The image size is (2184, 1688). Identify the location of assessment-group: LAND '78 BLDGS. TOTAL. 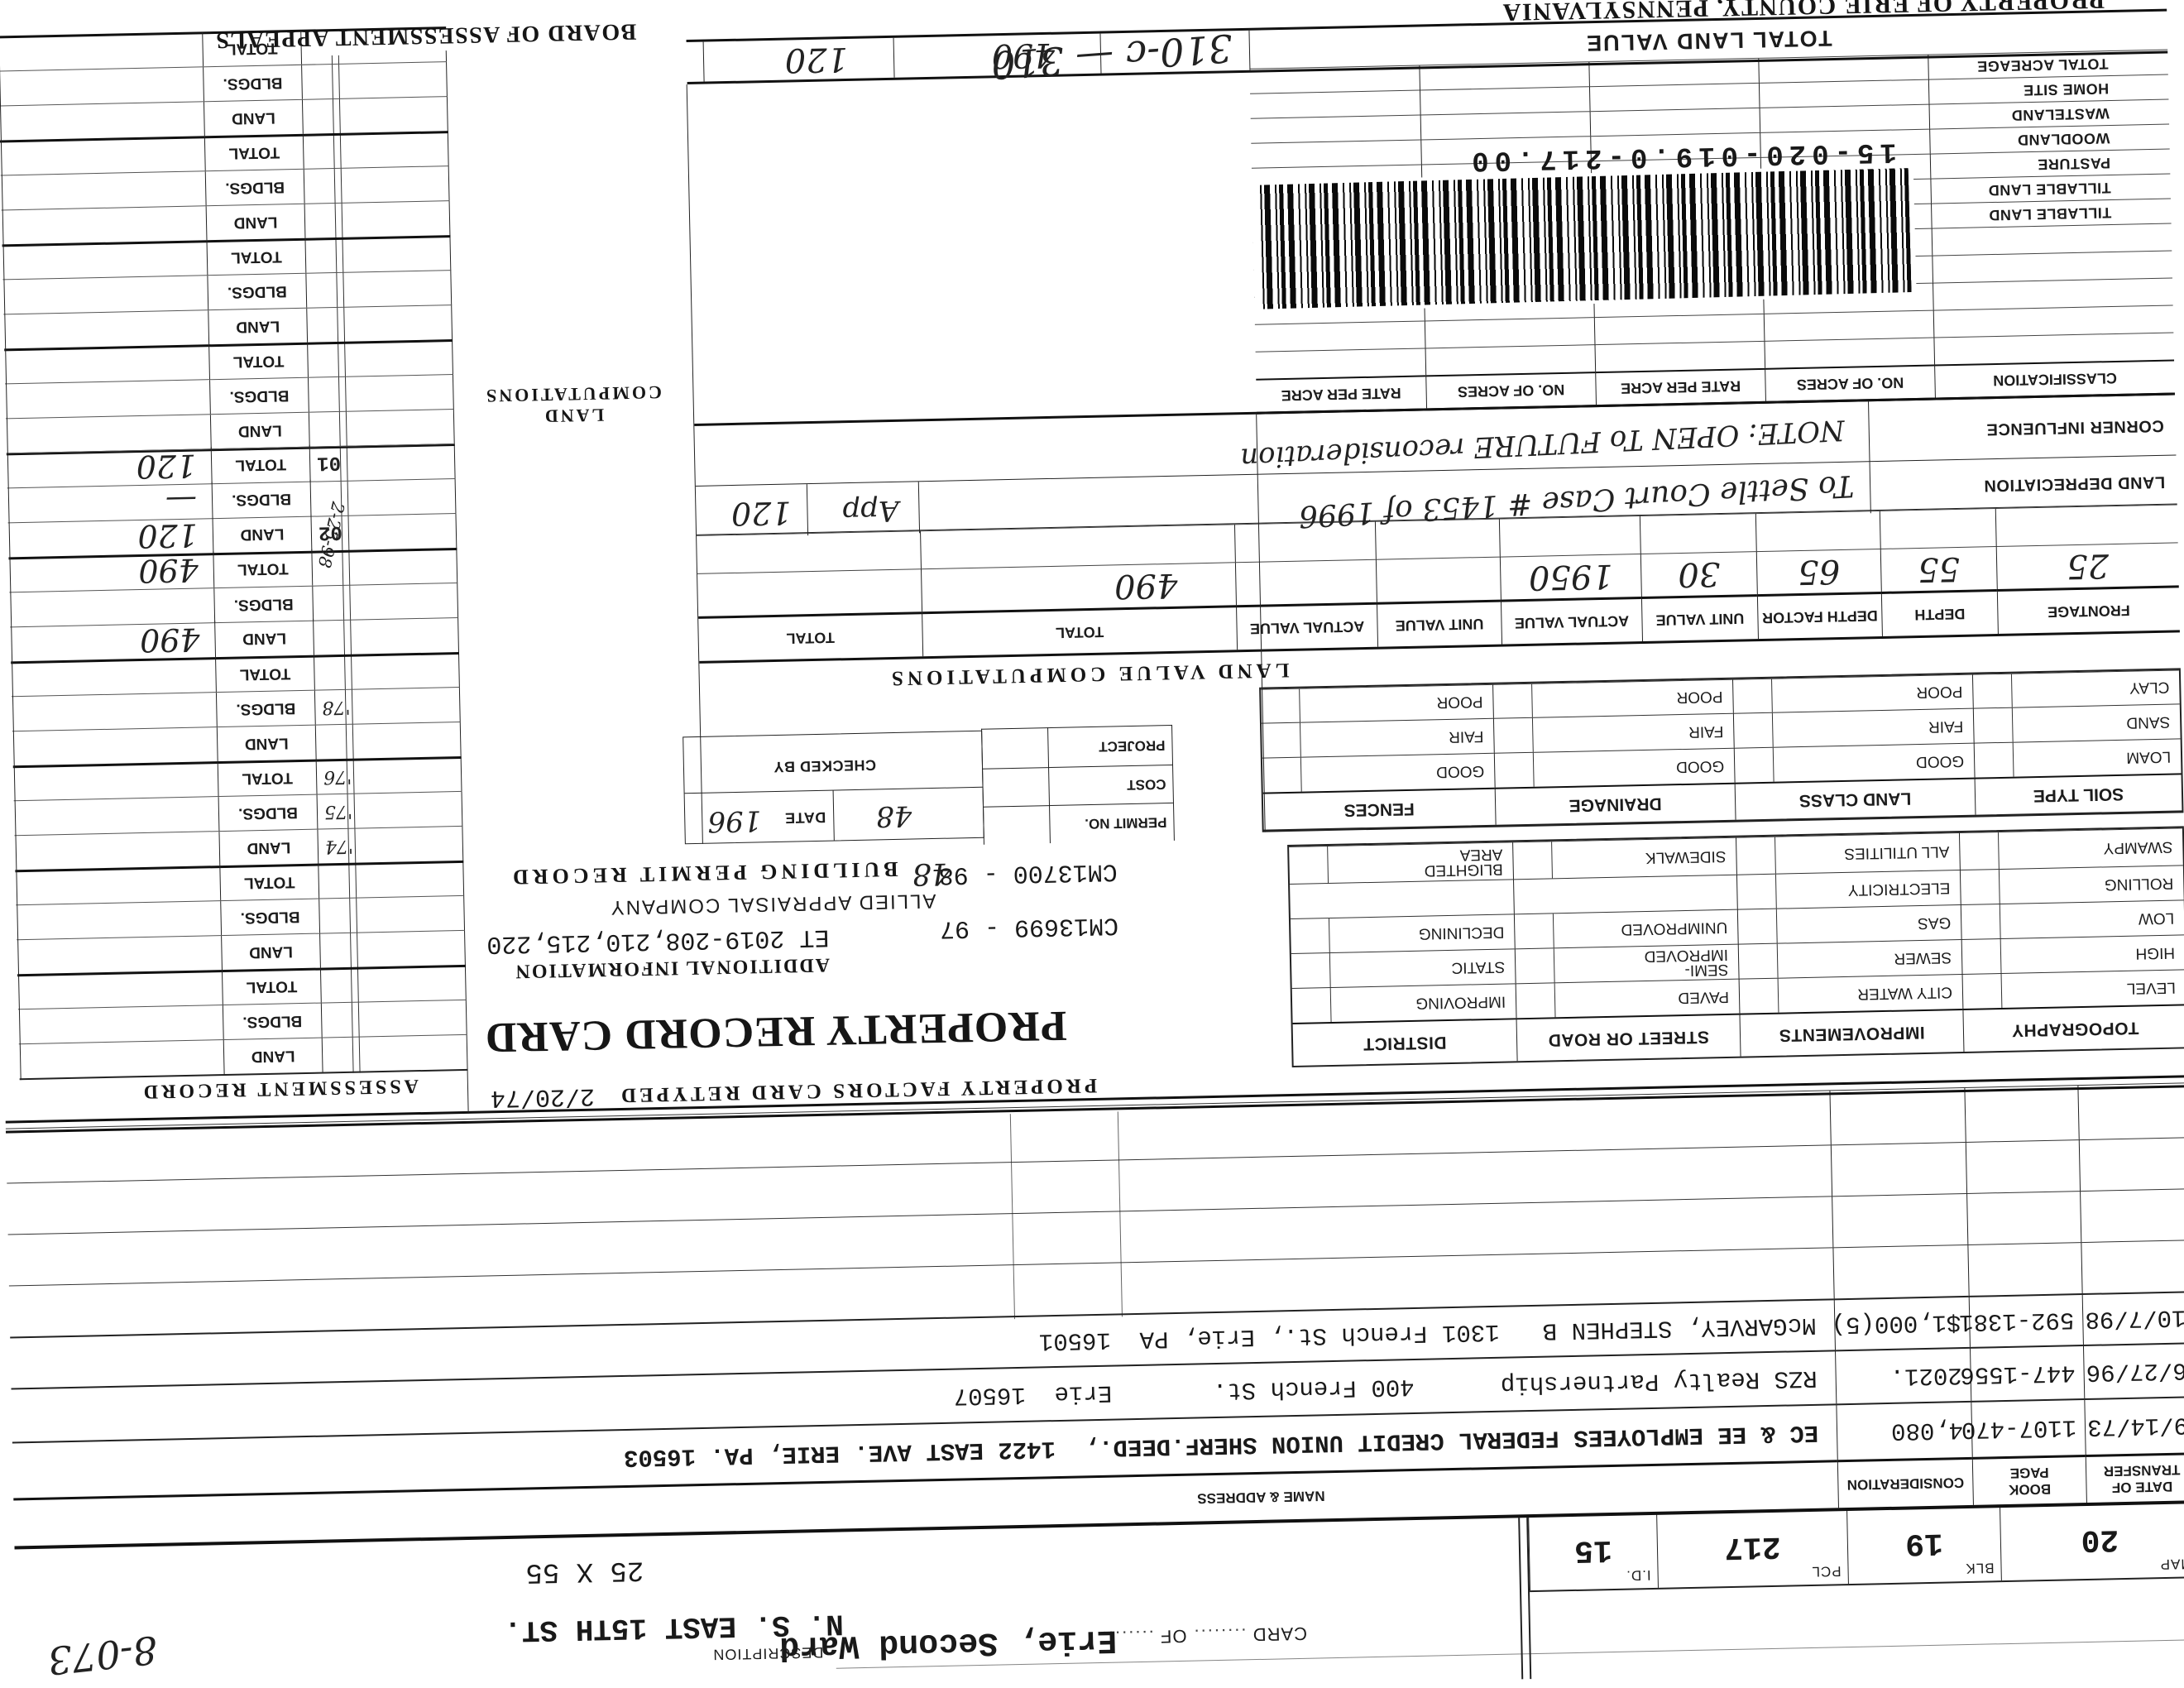
(236, 708).